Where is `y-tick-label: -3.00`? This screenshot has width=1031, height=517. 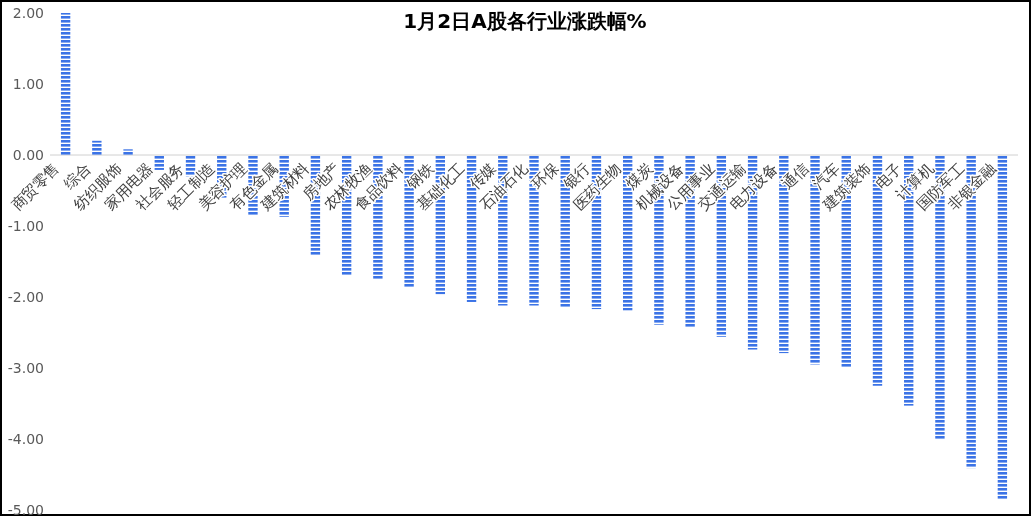 y-tick-label: -3.00 is located at coordinates (25, 368).